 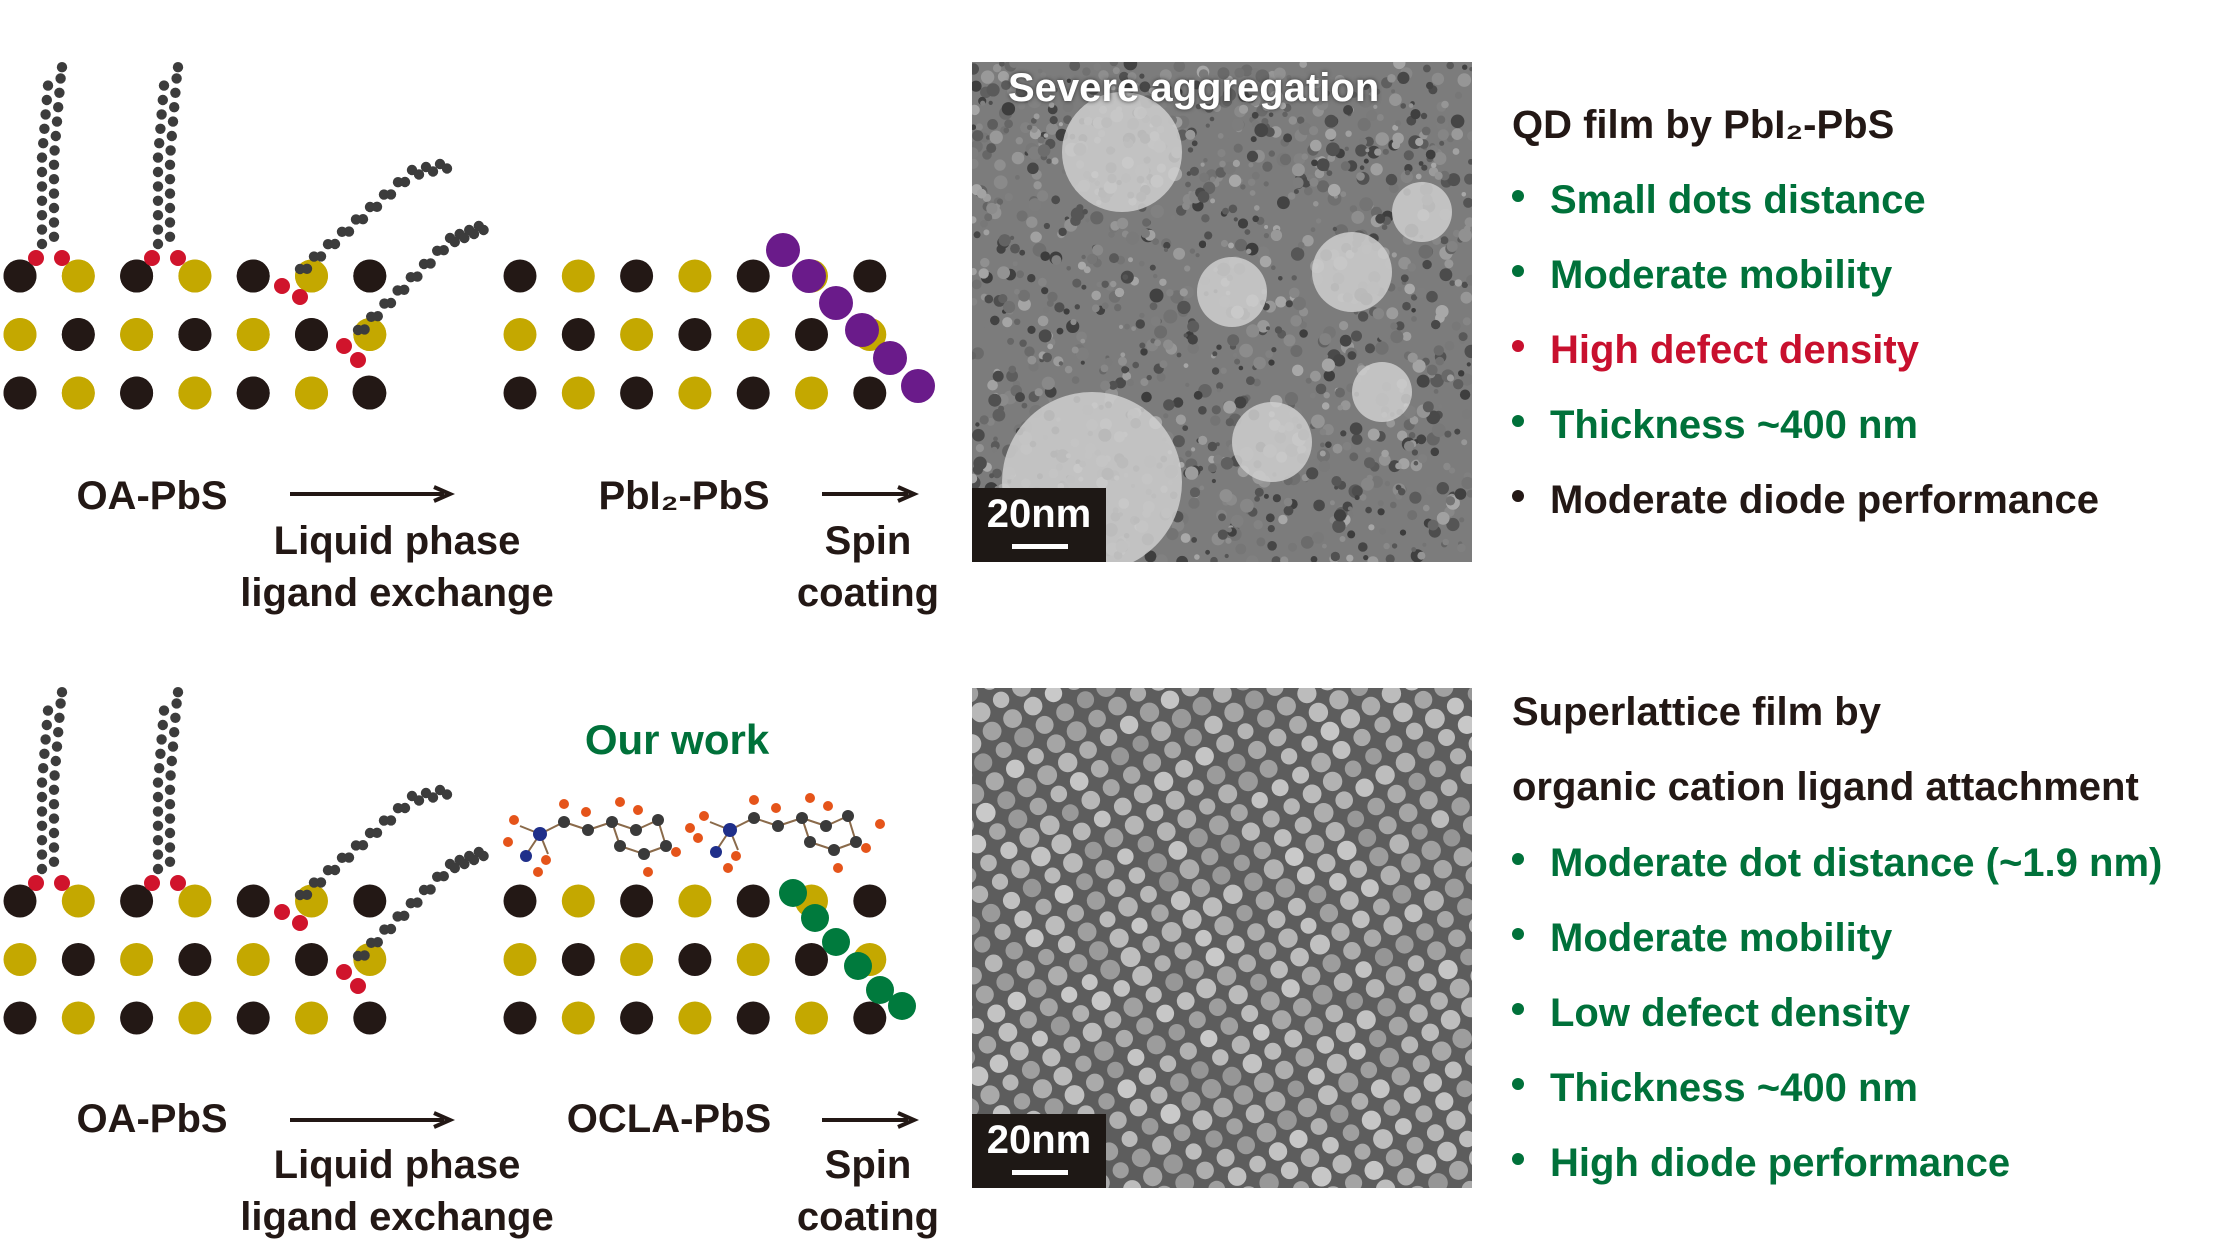 What do you see at coordinates (397, 541) in the screenshot?
I see `step1-line1-top: Liquid phase` at bounding box center [397, 541].